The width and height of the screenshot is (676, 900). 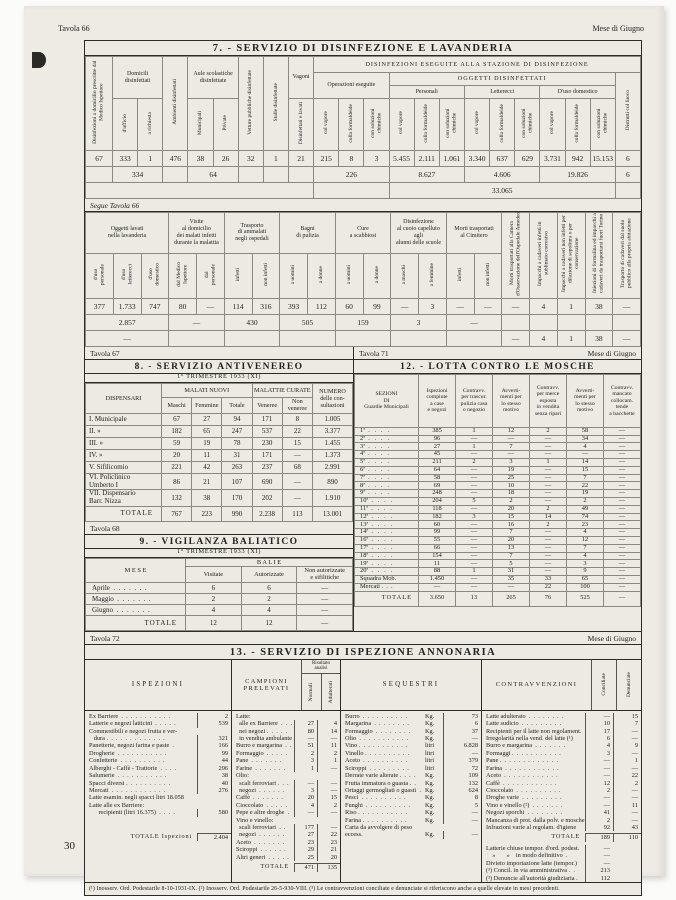 What do you see at coordinates (599, 753) in the screenshot?
I see `item-conciliate: 3` at bounding box center [599, 753].